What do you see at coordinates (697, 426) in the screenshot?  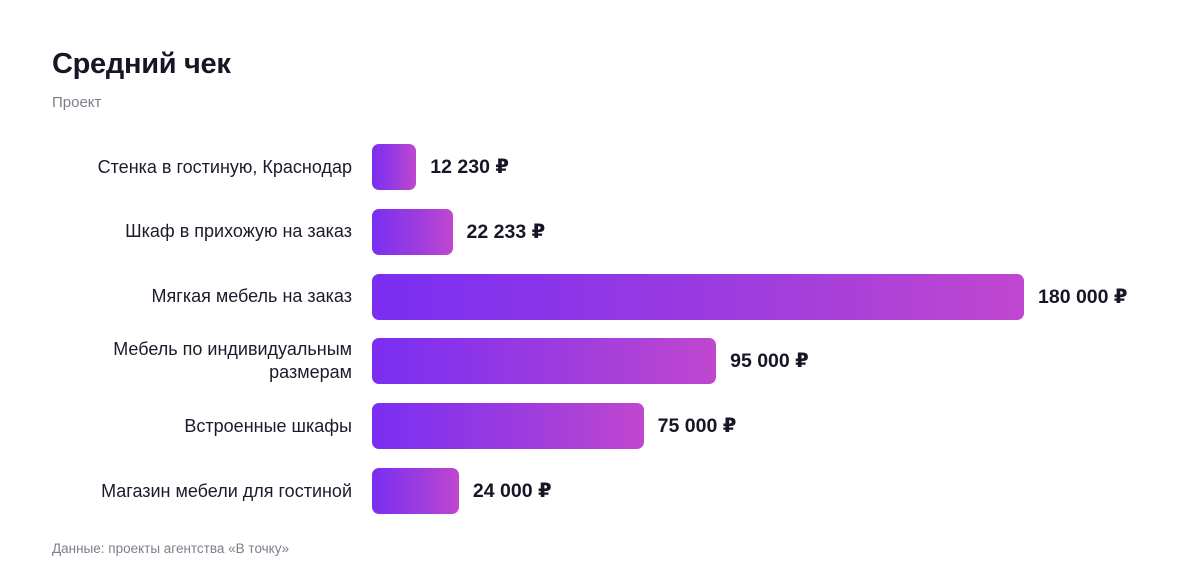 I see `value-label: 75 000 ₽` at bounding box center [697, 426].